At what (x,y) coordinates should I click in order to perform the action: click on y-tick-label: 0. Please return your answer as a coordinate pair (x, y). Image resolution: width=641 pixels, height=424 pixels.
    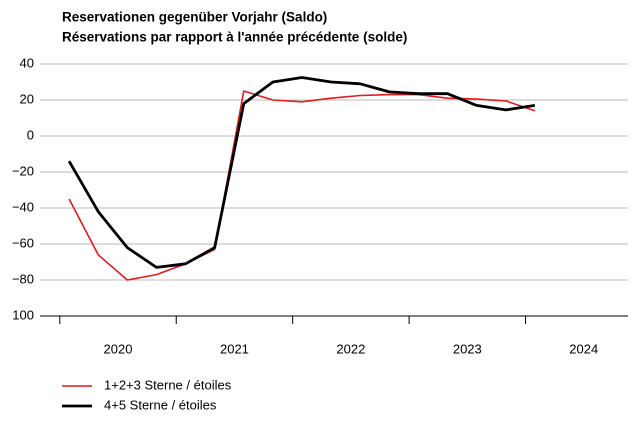
    Looking at the image, I should click on (30, 134).